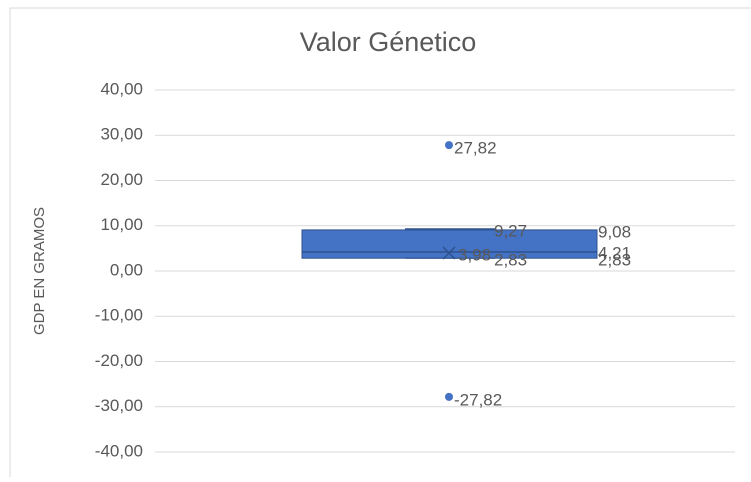  What do you see at coordinates (614, 231) in the screenshot?
I see `data-label: 9,08` at bounding box center [614, 231].